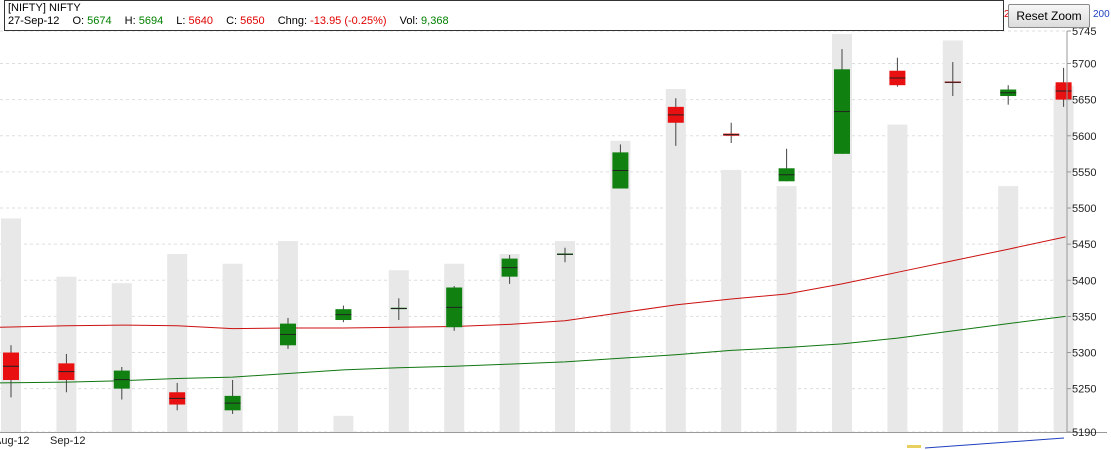 This screenshot has width=1111, height=450. What do you see at coordinates (78, 21) in the screenshot?
I see `open-label: O:` at bounding box center [78, 21].